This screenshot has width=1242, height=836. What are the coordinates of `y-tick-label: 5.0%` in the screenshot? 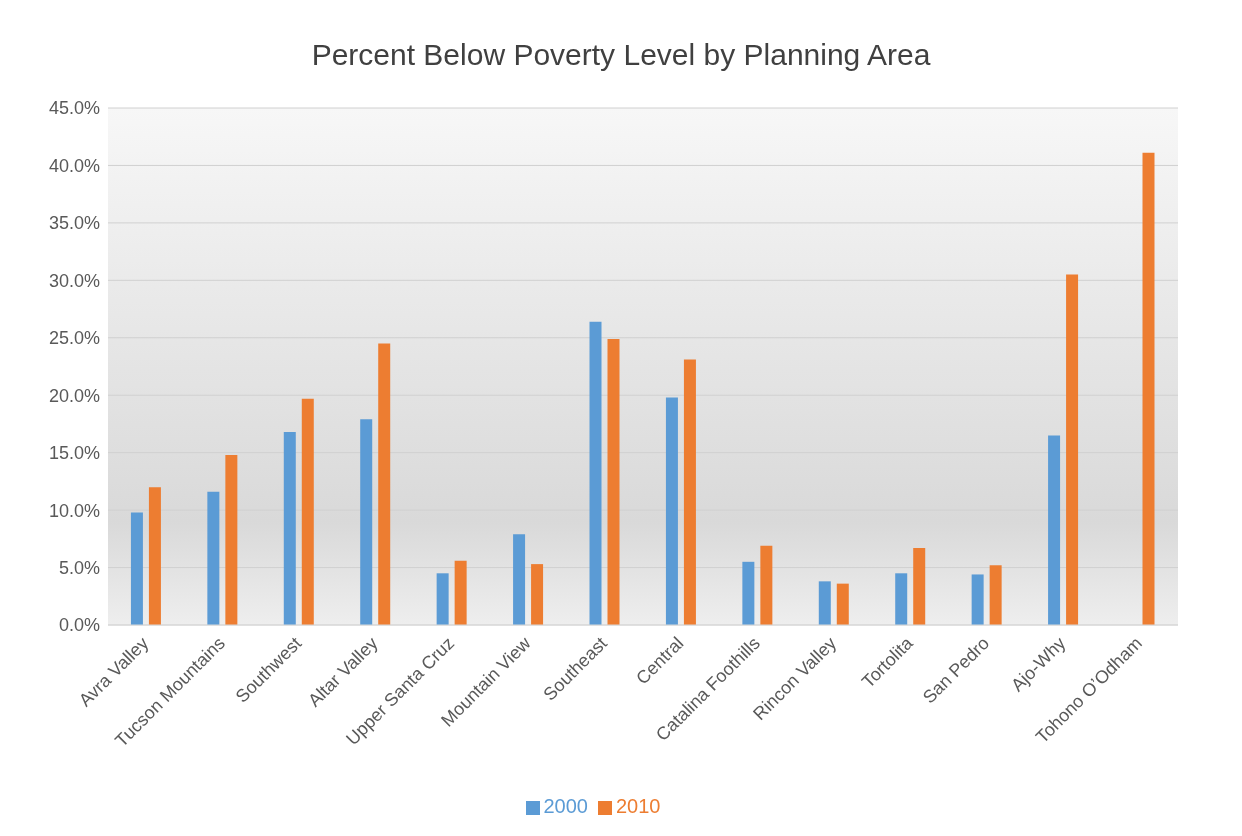 It's located at (79, 567).